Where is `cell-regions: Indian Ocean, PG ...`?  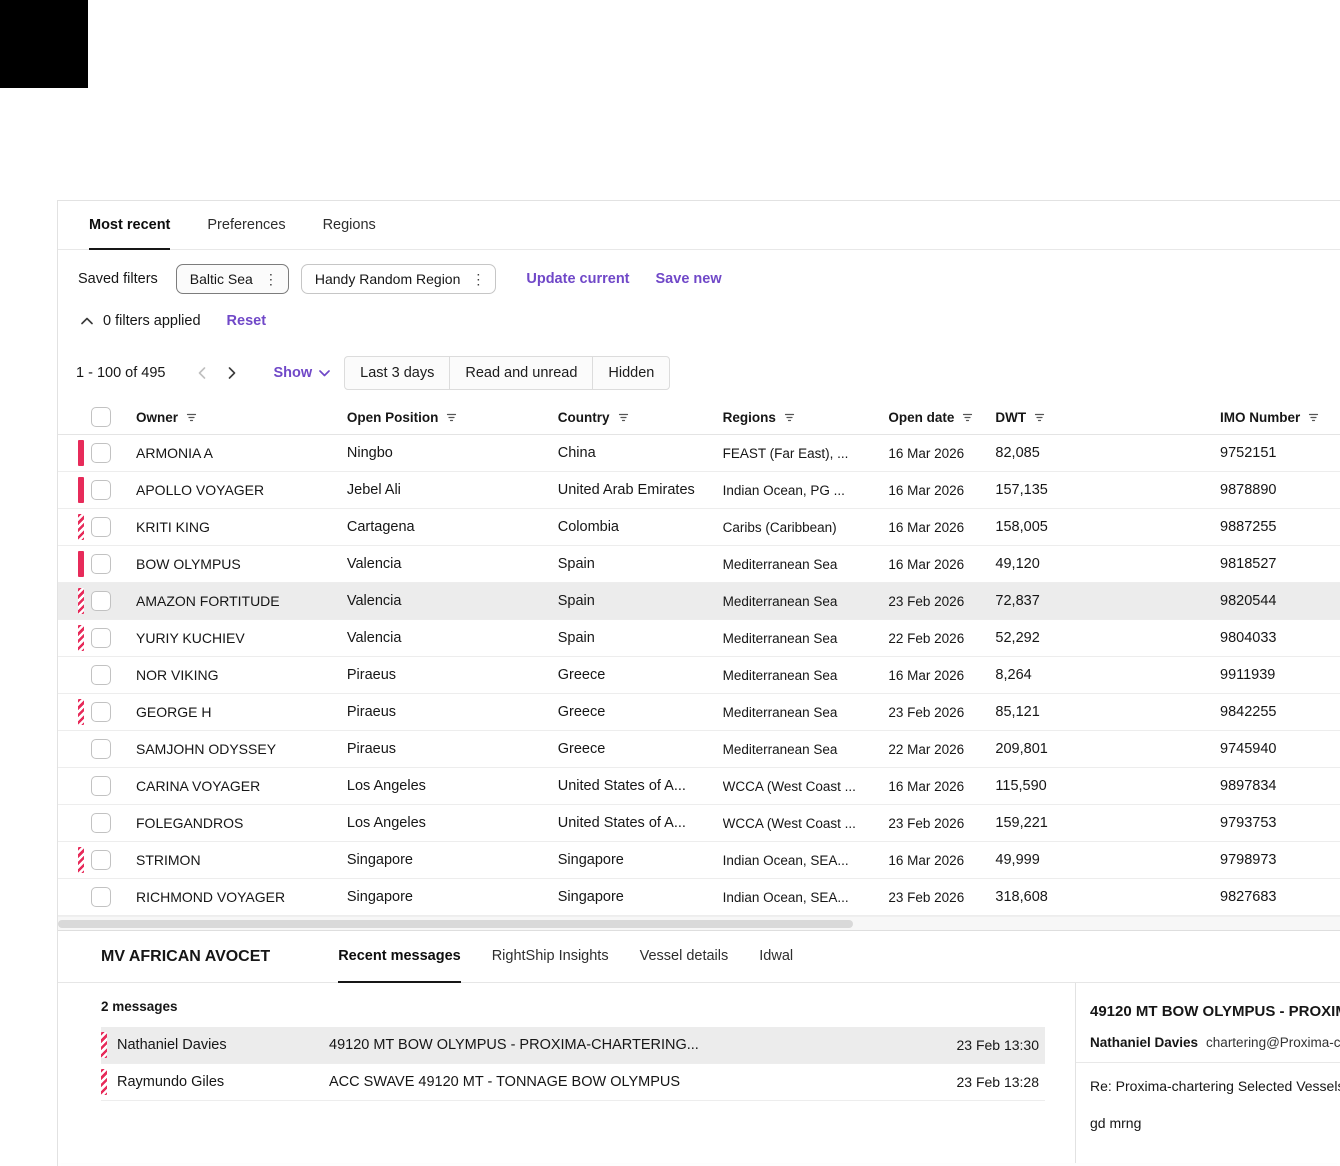 cell-regions: Indian Ocean, PG ... is located at coordinates (783, 490).